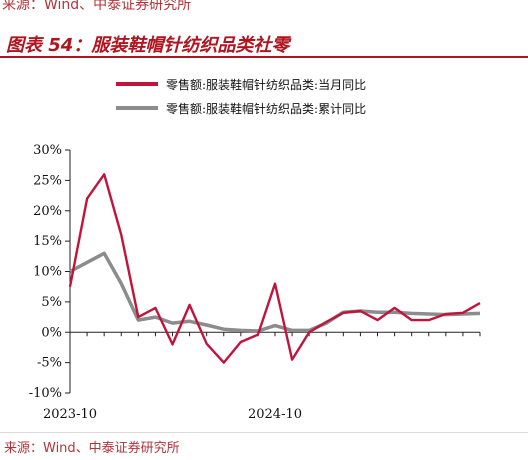  What do you see at coordinates (264, 432) in the screenshot?
I see `bottom-rule` at bounding box center [264, 432].